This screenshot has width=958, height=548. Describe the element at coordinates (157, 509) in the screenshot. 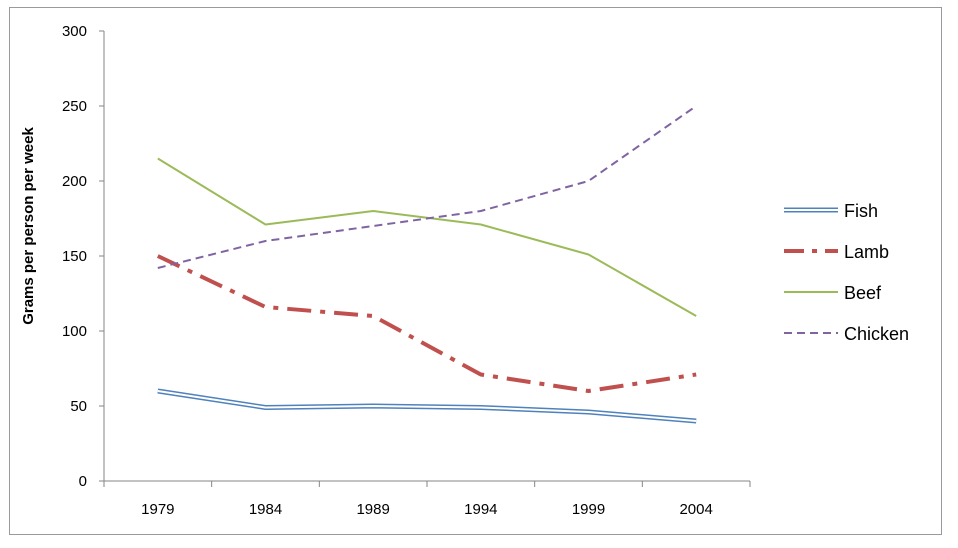

I see `x-tick-label: 1979` at that location.